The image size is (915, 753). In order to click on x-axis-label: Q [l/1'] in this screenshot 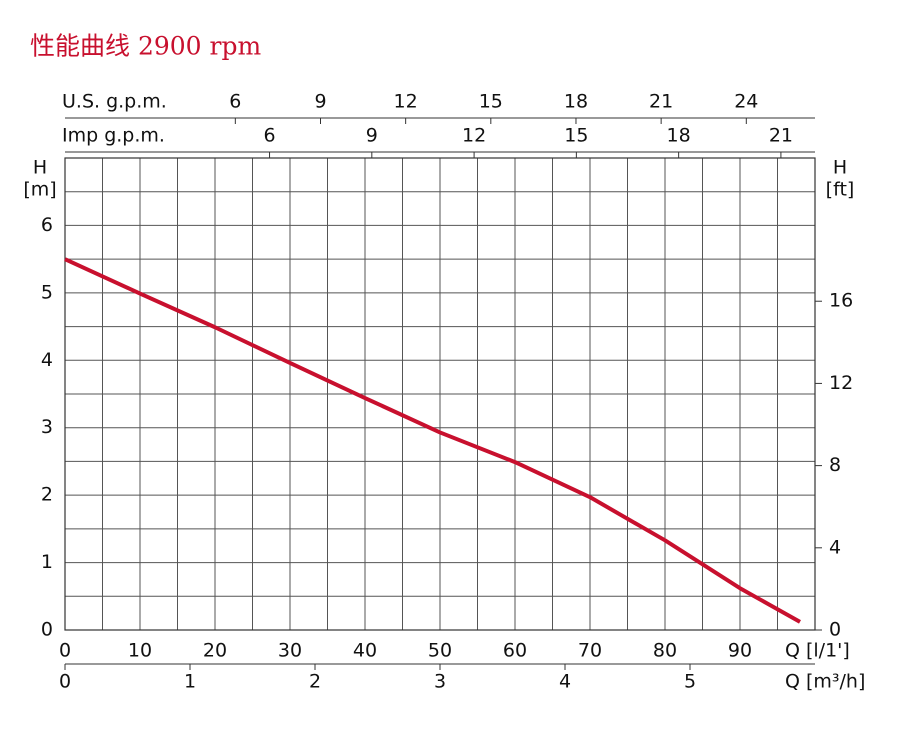, I will do `click(817, 651)`.